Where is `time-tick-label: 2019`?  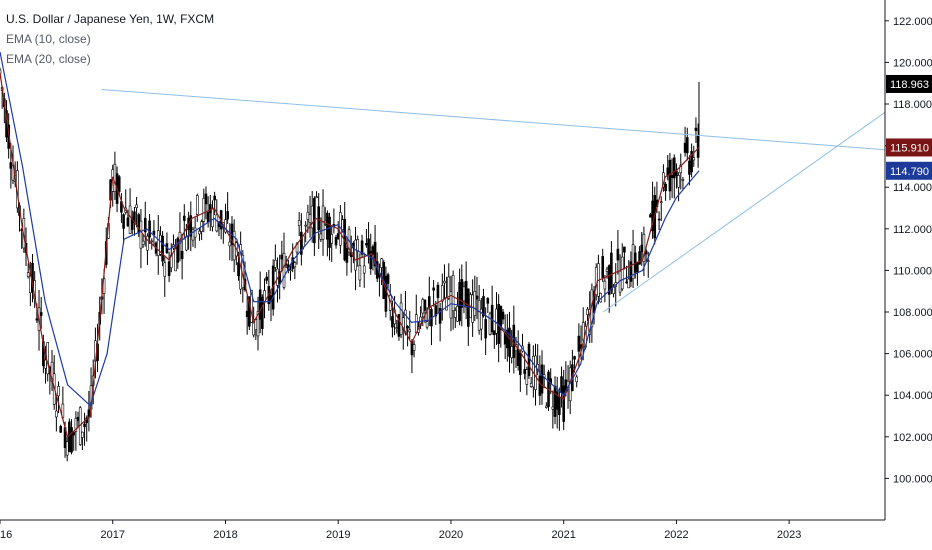
time-tick-label: 2019 is located at coordinates (338, 535).